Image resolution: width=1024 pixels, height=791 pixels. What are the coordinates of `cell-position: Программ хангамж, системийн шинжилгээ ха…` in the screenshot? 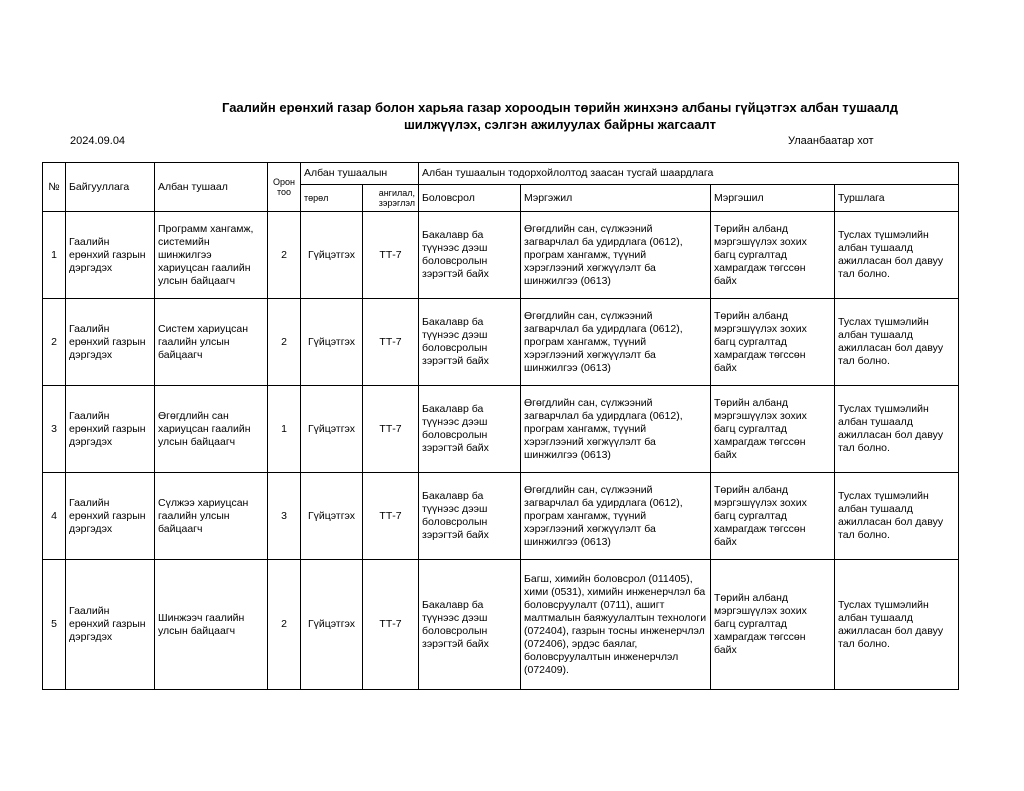 It's located at (211, 255).